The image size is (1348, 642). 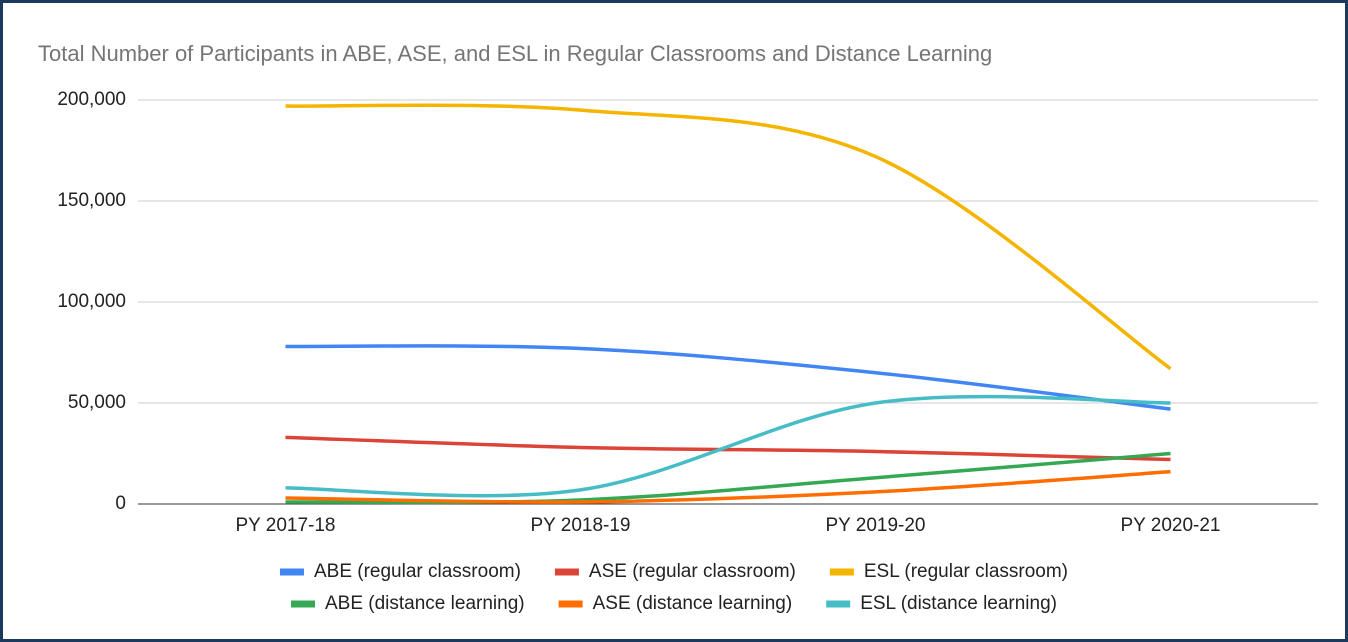 What do you see at coordinates (417, 571) in the screenshot?
I see `legend-label: ABE (regular classroom)` at bounding box center [417, 571].